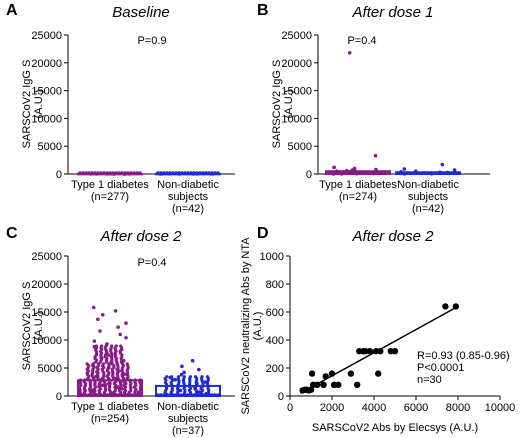  Describe the element at coordinates (12, 233) in the screenshot. I see `panel-c-letter: C` at that location.